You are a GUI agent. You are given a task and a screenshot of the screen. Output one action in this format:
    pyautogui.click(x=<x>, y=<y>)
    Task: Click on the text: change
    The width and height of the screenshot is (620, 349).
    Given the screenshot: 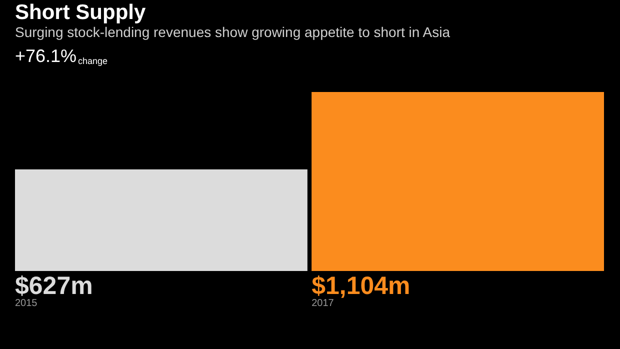 What is the action you would take?
    pyautogui.click(x=93, y=61)
    